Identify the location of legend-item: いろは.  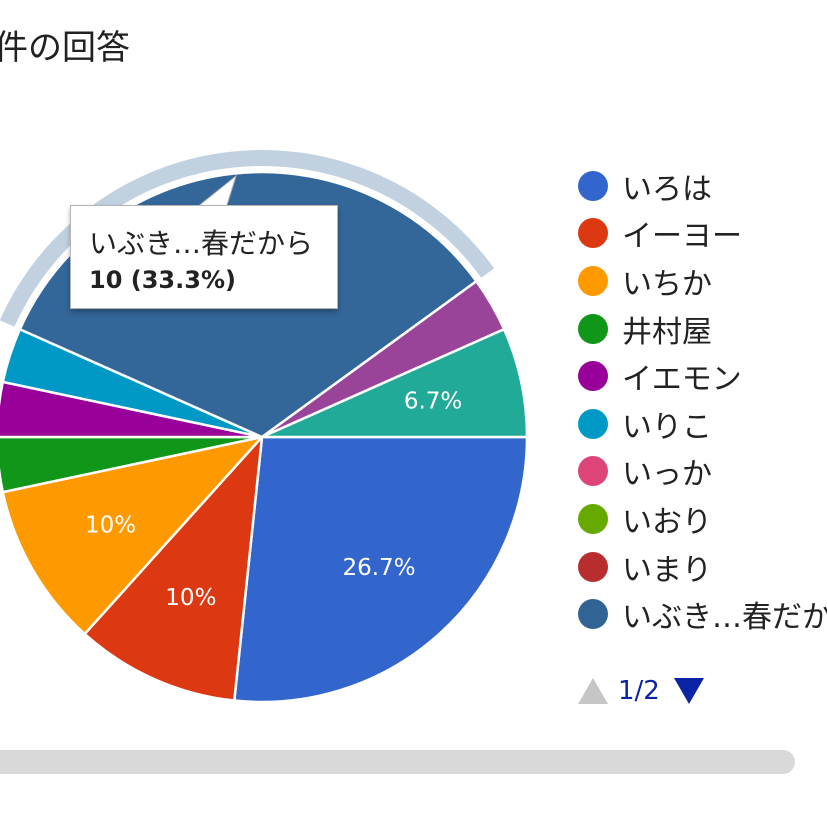
(702, 186).